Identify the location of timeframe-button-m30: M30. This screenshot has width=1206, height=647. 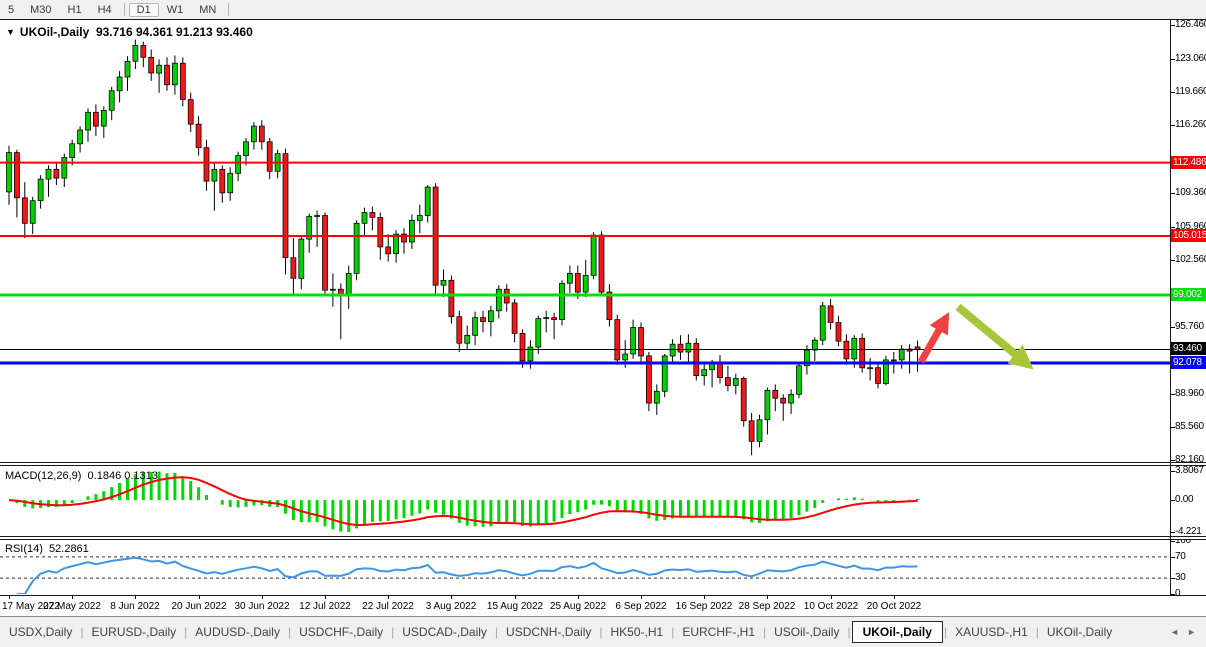
(41, 9).